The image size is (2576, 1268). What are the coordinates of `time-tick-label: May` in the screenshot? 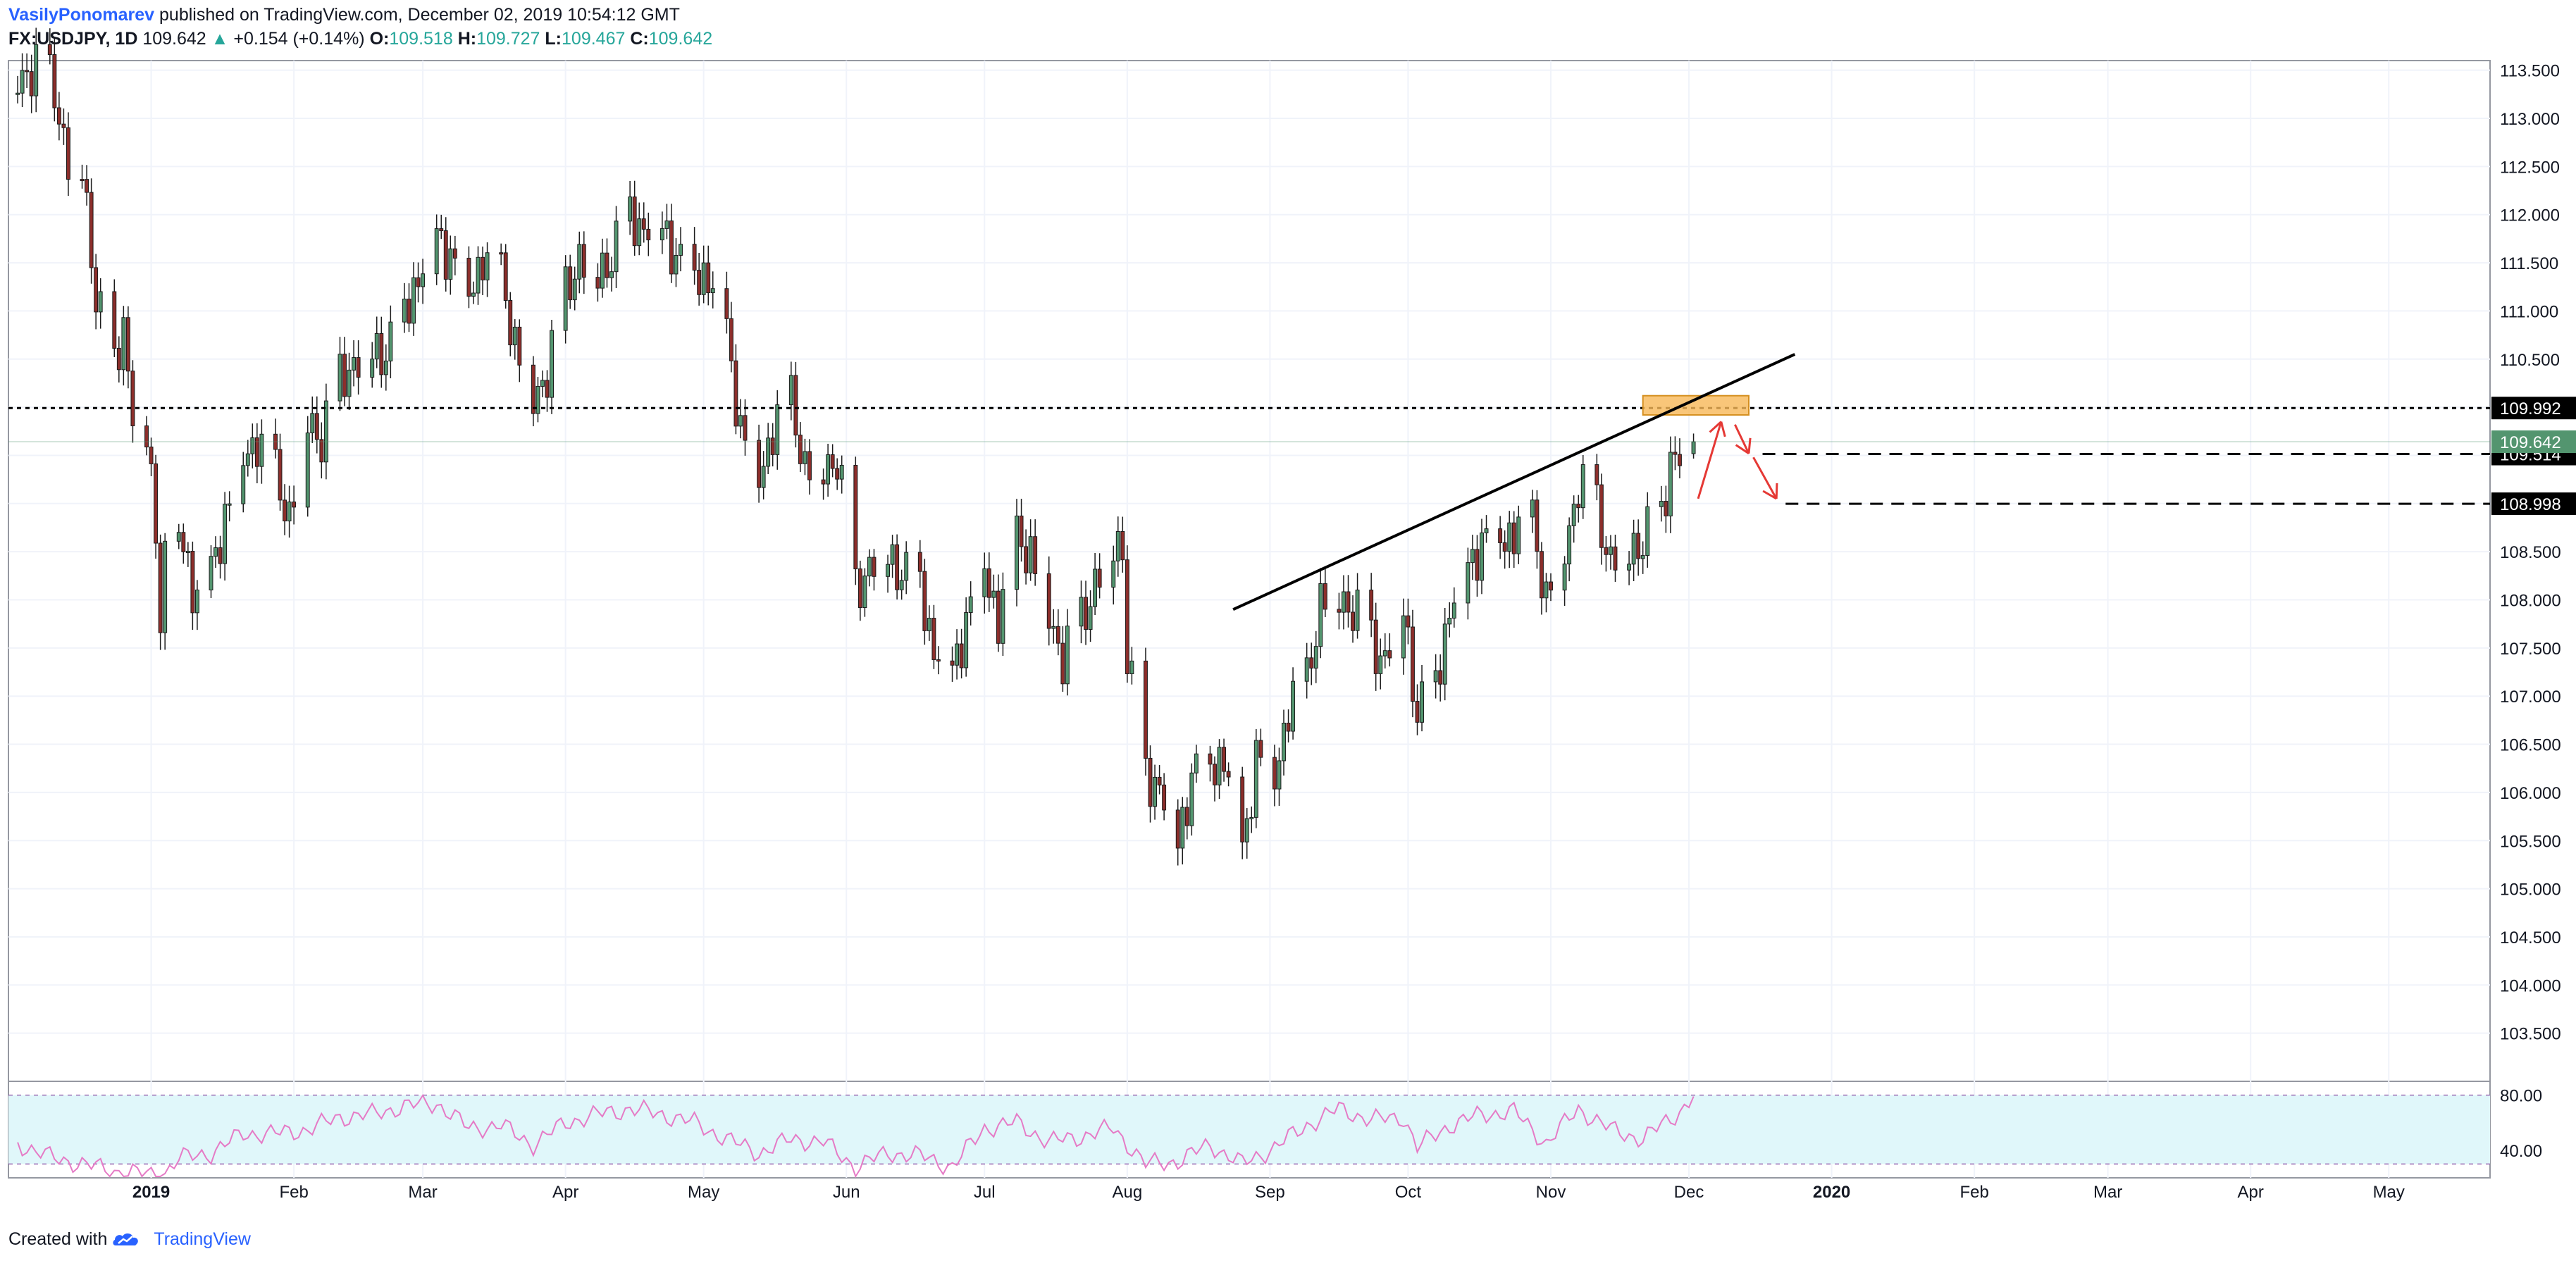 It's located at (2389, 1192).